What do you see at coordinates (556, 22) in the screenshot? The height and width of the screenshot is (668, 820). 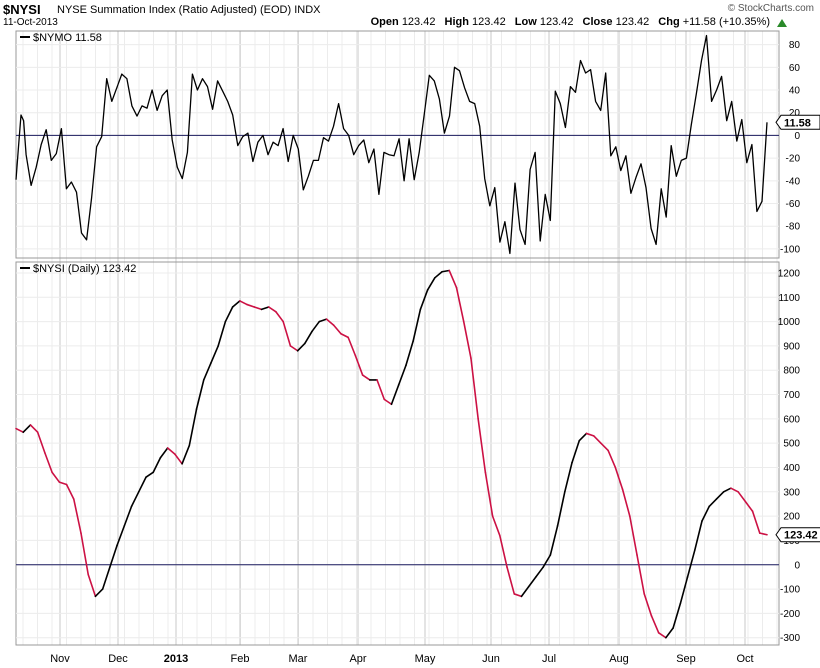 I see `low-value: 123.42` at bounding box center [556, 22].